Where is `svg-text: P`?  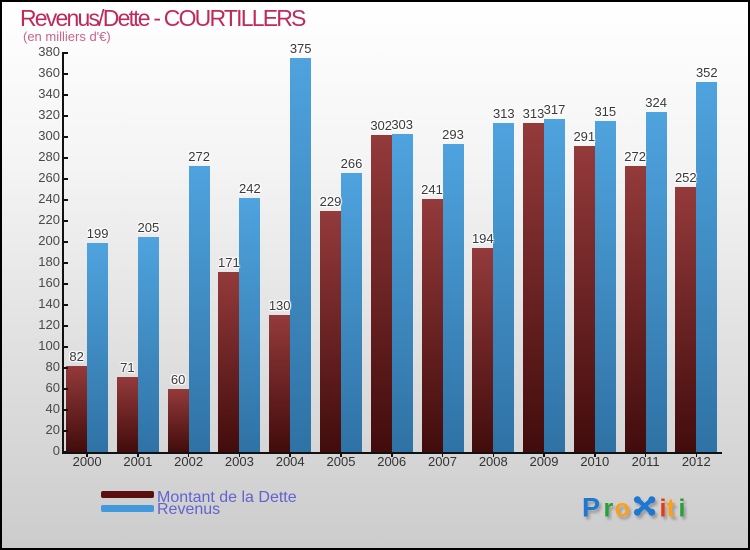
svg-text: P is located at coordinates (591, 508).